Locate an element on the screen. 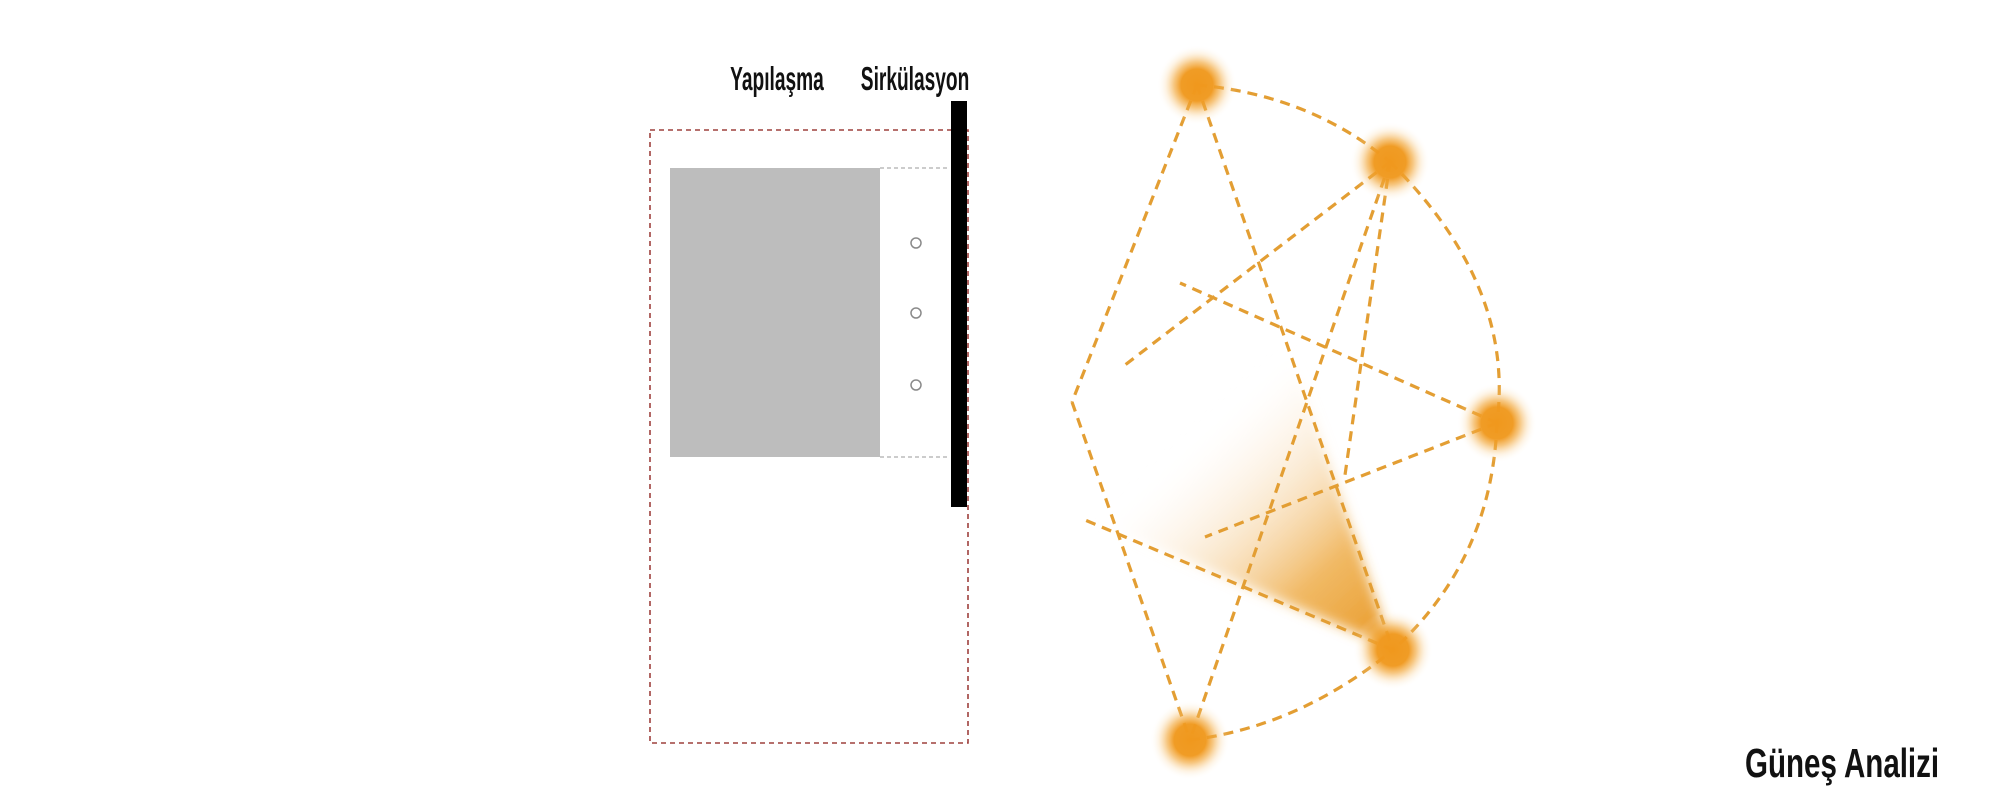 This screenshot has height=800, width=2000. page-title: Güneş Analizi is located at coordinates (1842, 763).